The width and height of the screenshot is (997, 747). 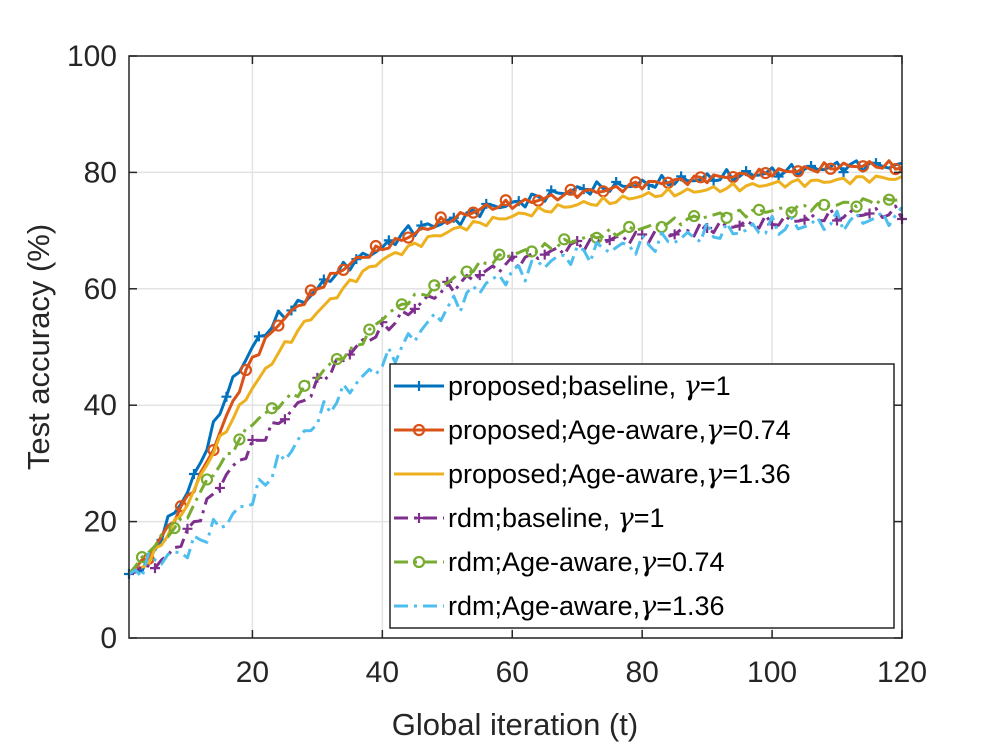 I want to click on legend-label: rdm;Age-aware,γ=0.74, so click(x=586, y=562).